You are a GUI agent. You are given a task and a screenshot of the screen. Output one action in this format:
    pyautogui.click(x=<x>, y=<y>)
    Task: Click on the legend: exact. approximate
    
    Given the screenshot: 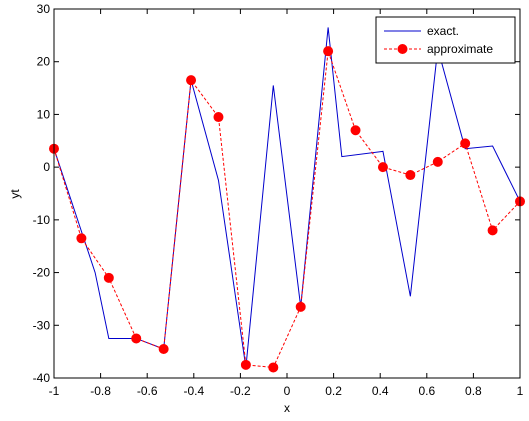 What is the action you would take?
    pyautogui.click(x=445, y=40)
    